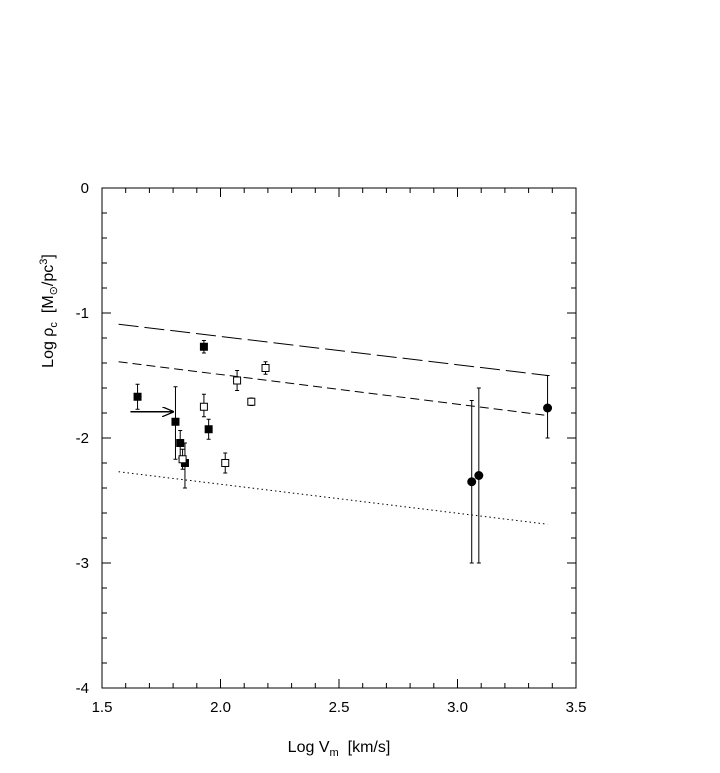 The width and height of the screenshot is (720, 773). I want to click on dotted-line, so click(333, 498).